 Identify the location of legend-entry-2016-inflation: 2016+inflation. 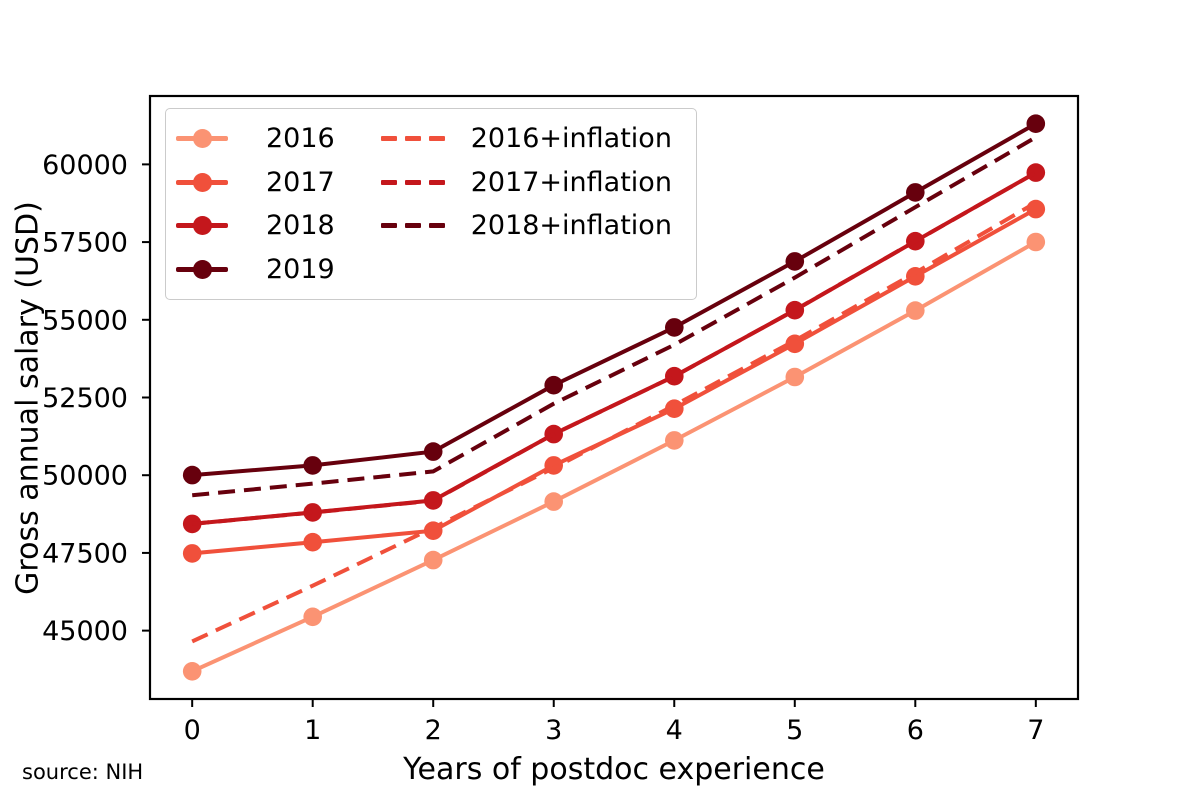
(526, 139).